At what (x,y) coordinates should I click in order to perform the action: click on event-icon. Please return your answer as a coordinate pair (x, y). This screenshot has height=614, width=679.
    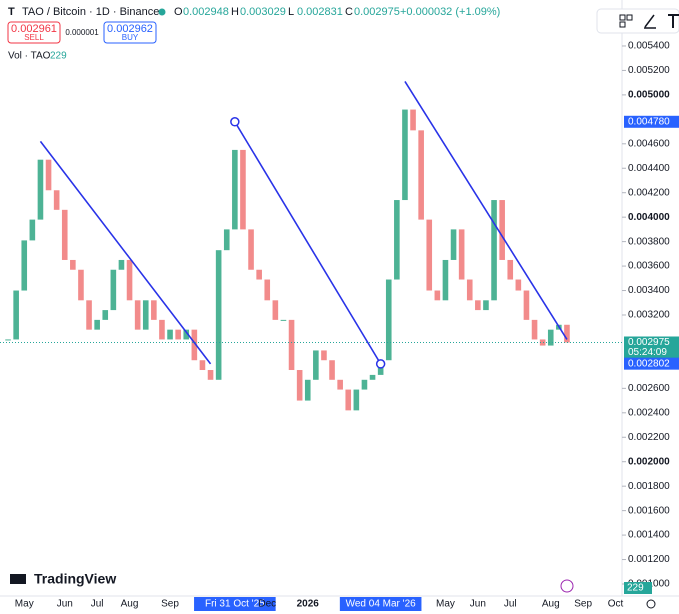
    Looking at the image, I should click on (567, 586).